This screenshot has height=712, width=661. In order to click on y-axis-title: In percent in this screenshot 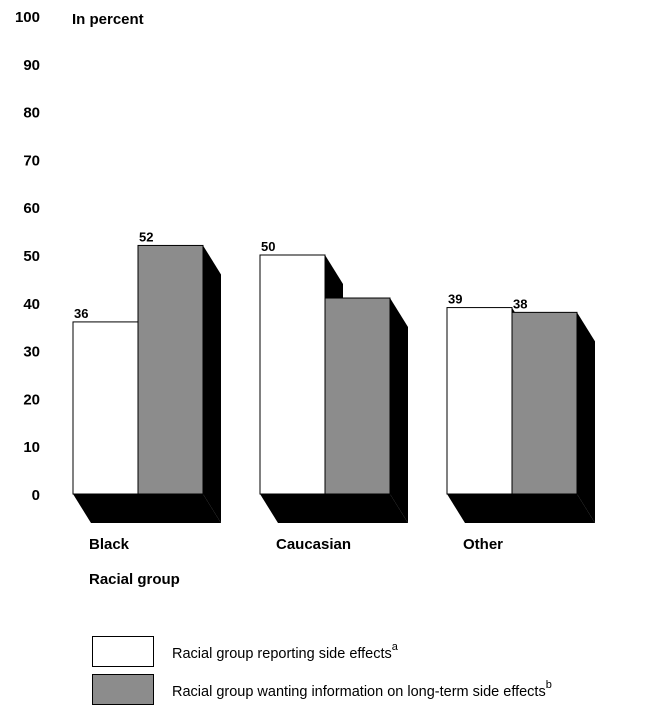, I will do `click(108, 19)`.